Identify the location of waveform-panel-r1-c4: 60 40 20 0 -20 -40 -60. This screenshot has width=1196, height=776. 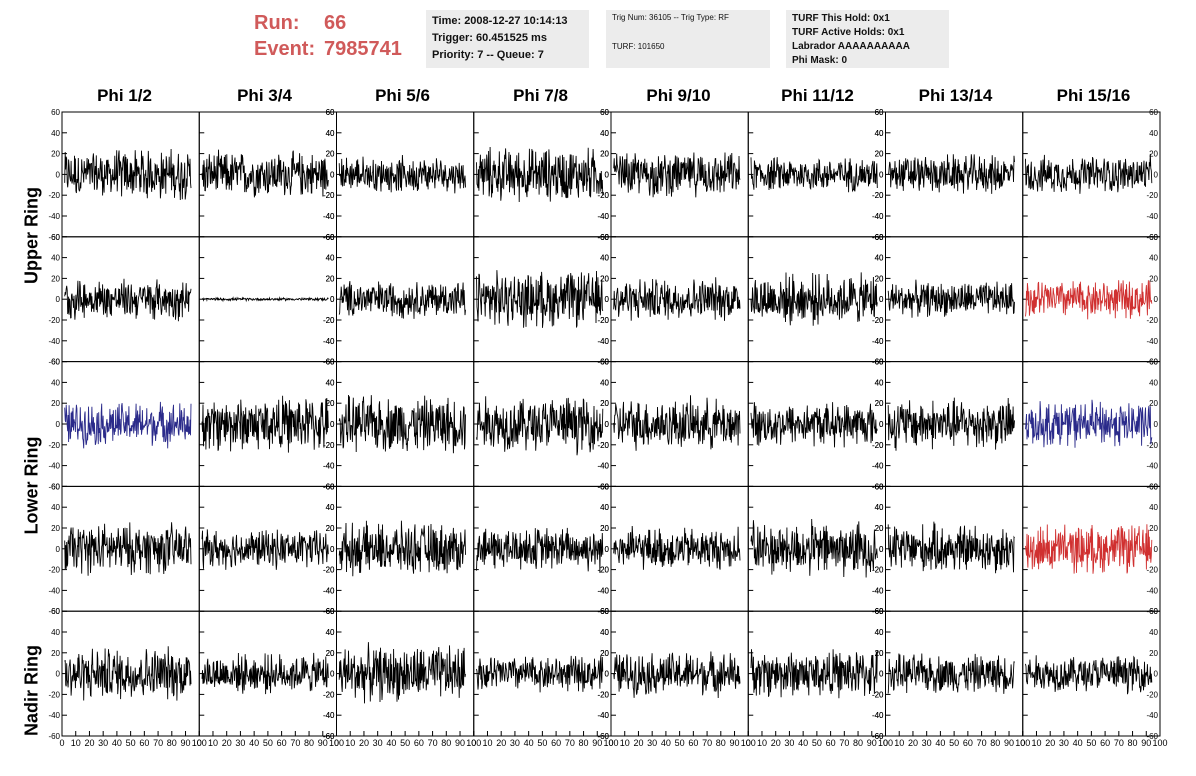
(673, 300).